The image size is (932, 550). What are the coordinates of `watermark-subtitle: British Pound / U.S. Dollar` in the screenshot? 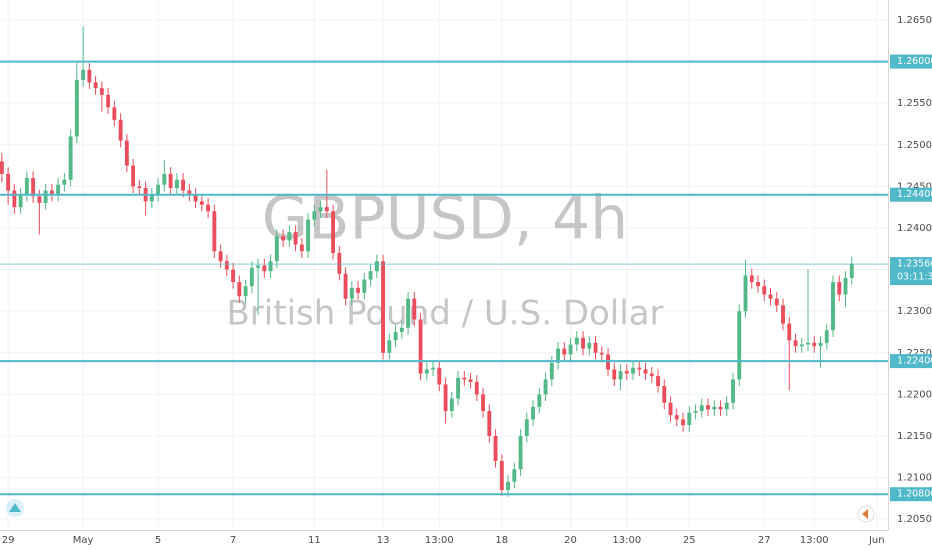 It's located at (444, 314).